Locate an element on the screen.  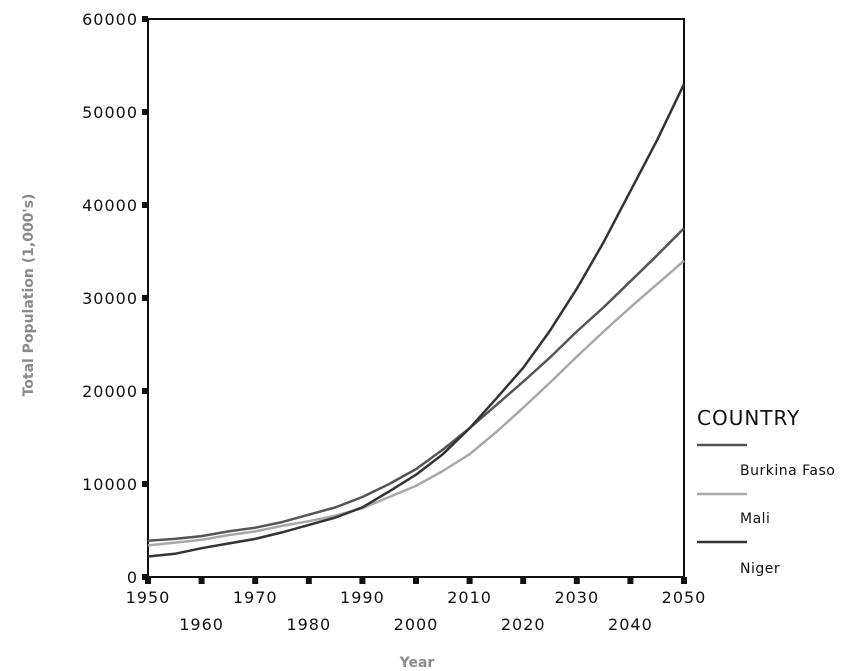
legend-label: Mali is located at coordinates (755, 519).